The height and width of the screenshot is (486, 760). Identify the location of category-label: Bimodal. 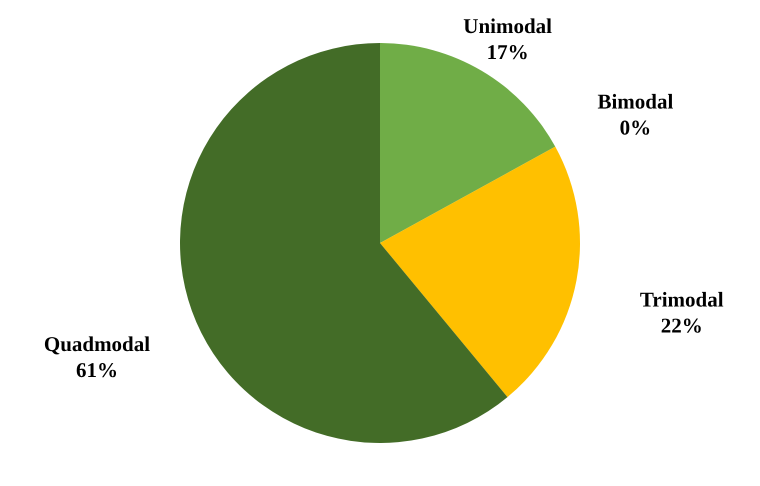
(635, 102).